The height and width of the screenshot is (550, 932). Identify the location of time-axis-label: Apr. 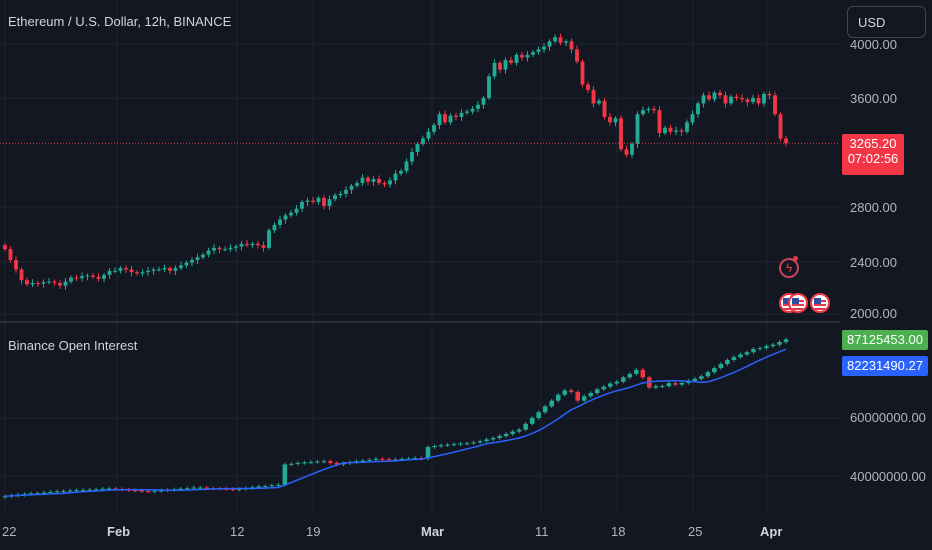
(771, 531).